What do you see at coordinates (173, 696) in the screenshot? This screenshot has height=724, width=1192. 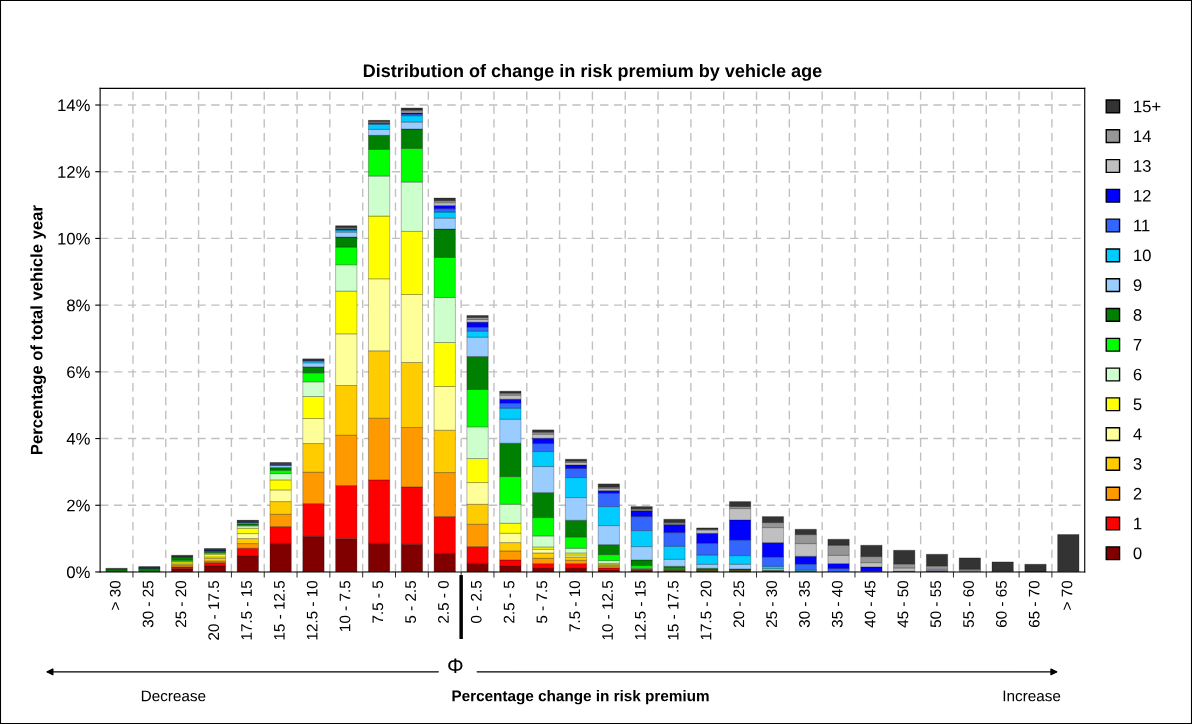 I see `text: Decrease` at bounding box center [173, 696].